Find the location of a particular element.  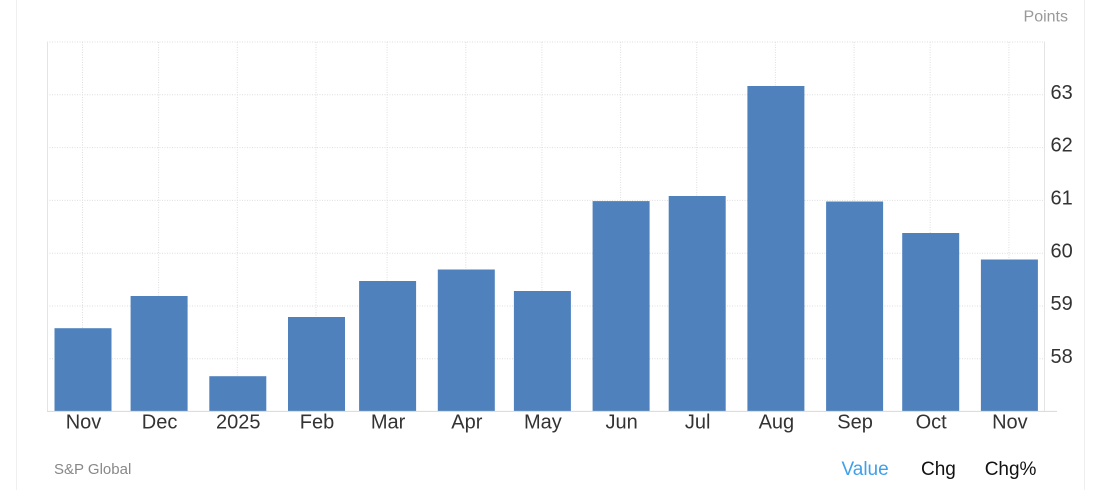

svg-text: Value is located at coordinates (865, 469).